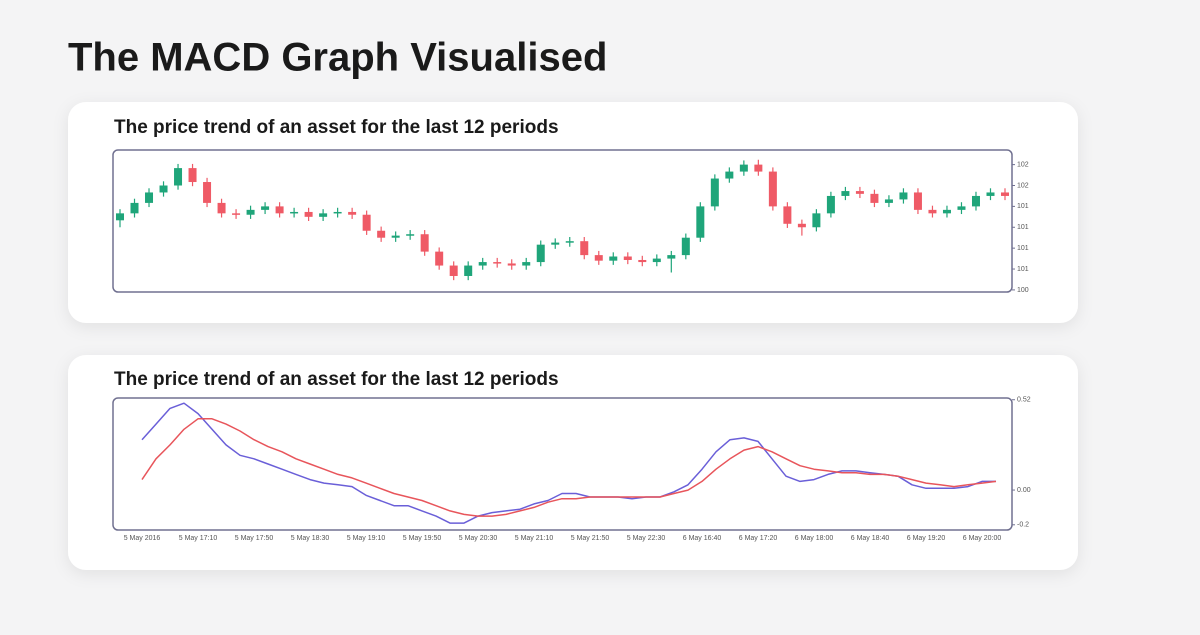 This screenshot has width=1200, height=635. Describe the element at coordinates (646, 538) in the screenshot. I see `x-tick-label: 5 May 22:30` at that location.